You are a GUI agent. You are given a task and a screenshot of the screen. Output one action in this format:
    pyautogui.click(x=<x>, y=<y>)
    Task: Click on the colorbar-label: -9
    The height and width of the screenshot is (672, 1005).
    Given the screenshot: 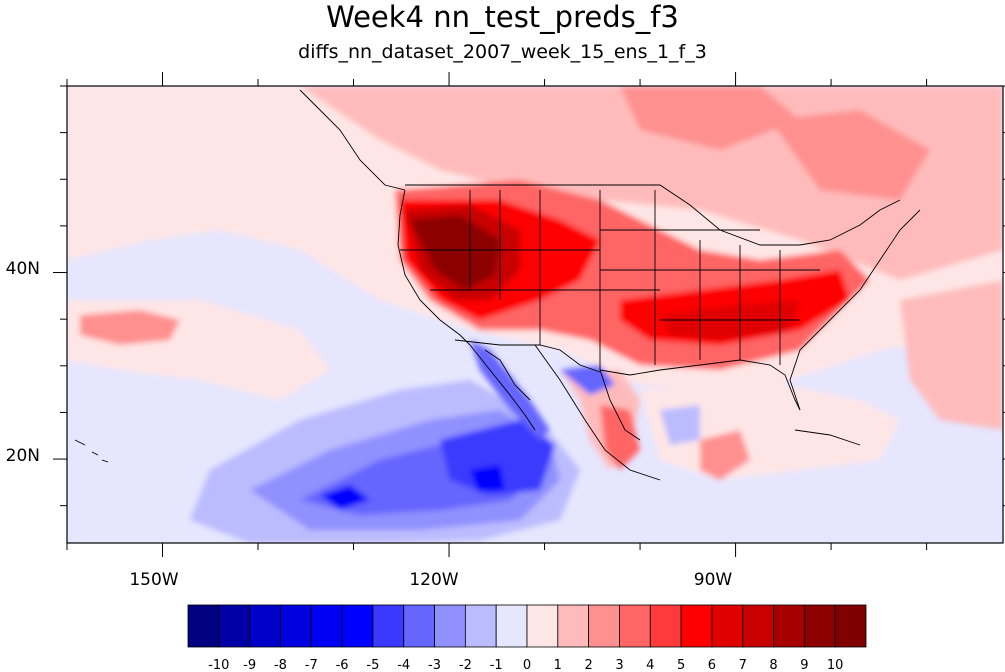 What is the action you would take?
    pyautogui.click(x=249, y=665)
    